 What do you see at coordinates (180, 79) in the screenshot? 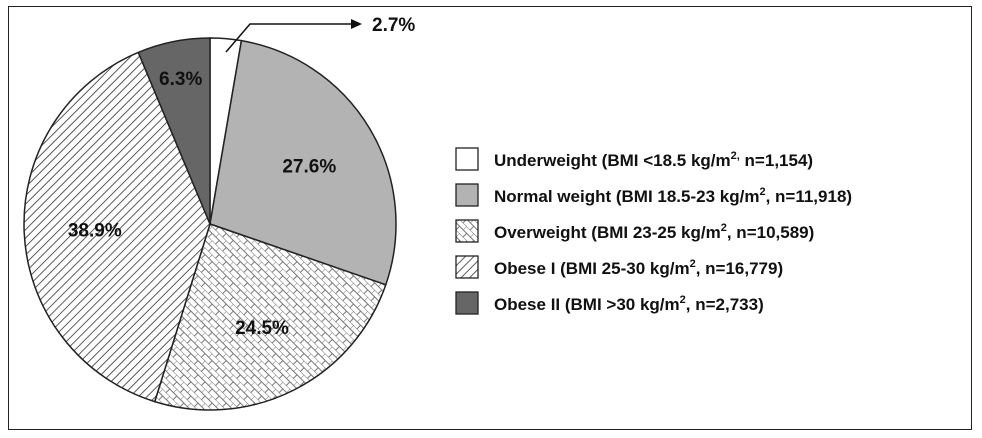
I see `slice-label-5: 6.3%` at bounding box center [180, 79].